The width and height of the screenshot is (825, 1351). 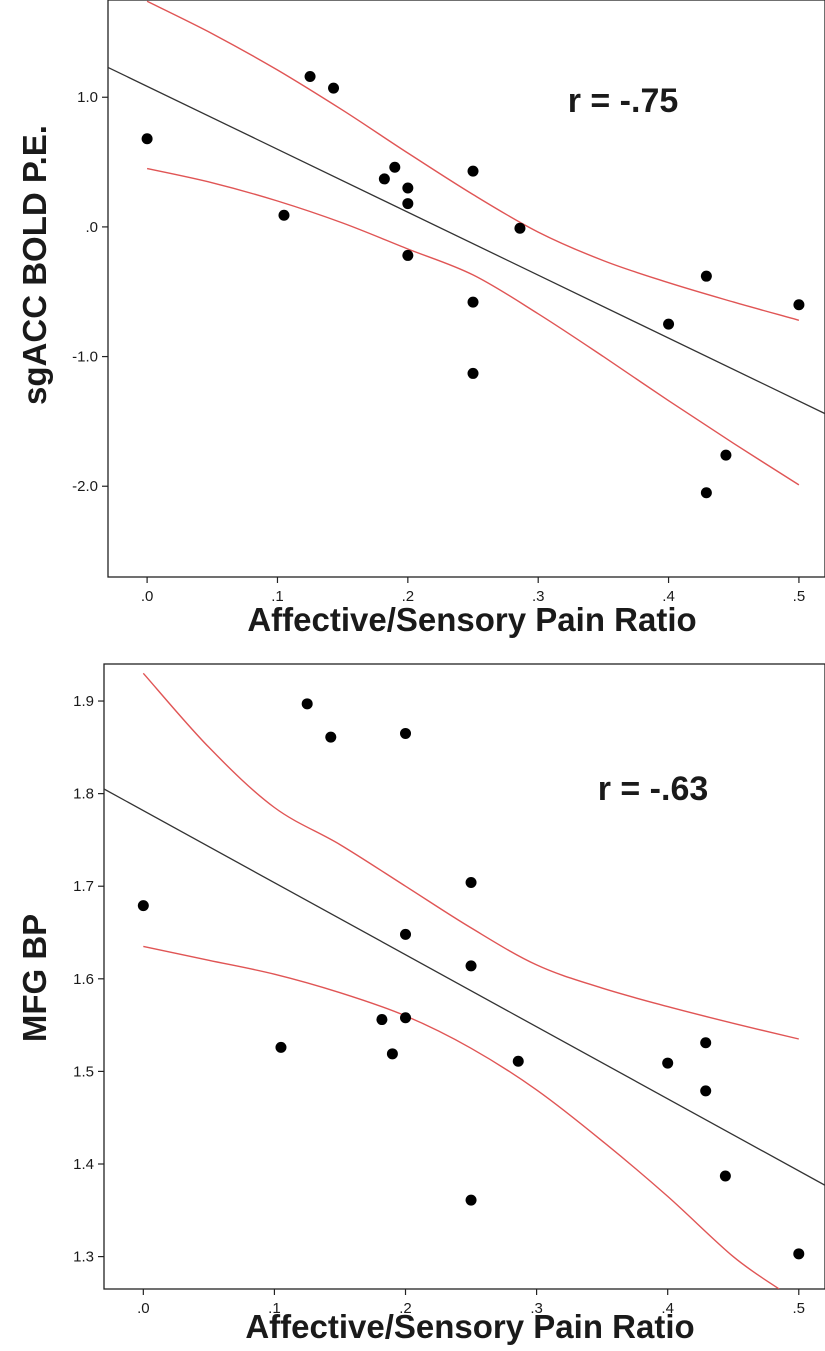 What do you see at coordinates (91, 227) in the screenshot?
I see `y-tick-label: .0` at bounding box center [91, 227].